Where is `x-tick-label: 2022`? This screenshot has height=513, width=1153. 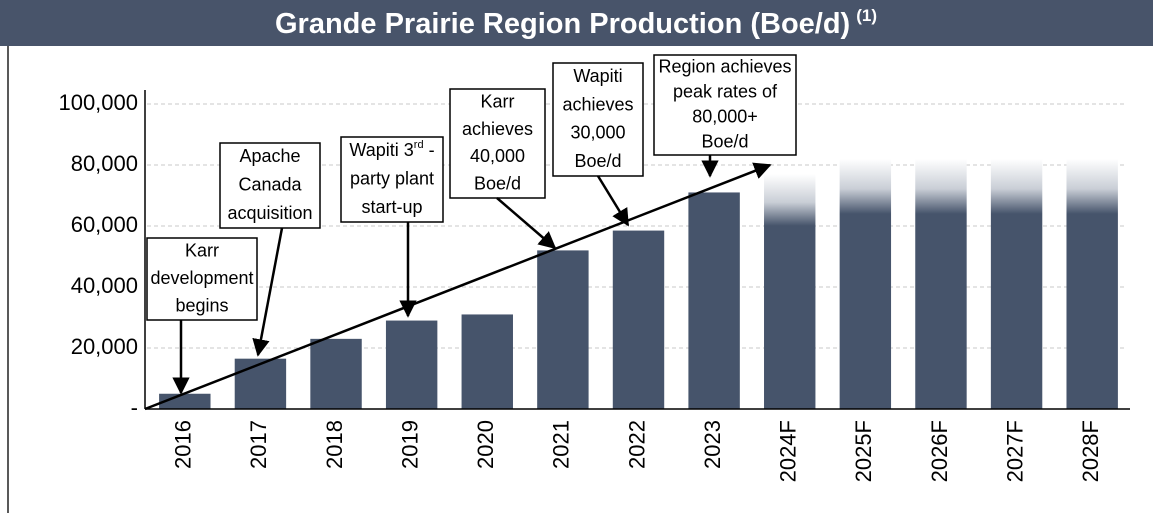 x-tick-label: 2022 is located at coordinates (636, 444).